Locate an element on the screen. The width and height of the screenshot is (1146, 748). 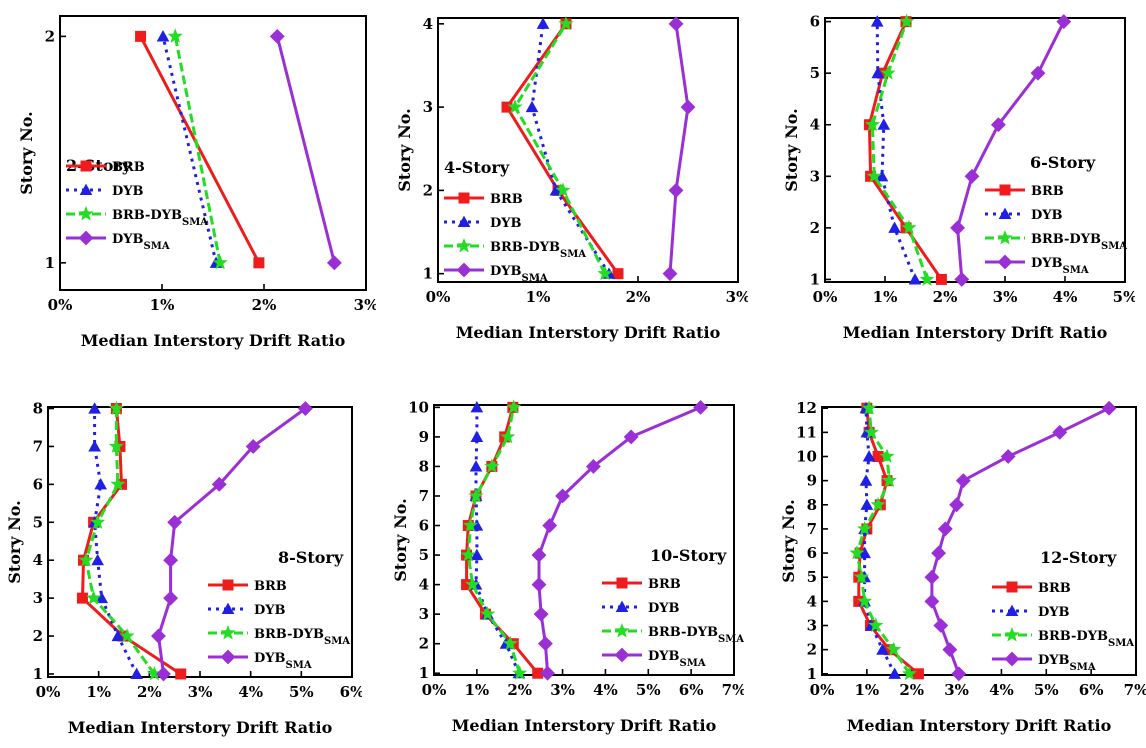
x-tick-label: 5% is located at coordinates (1124, 297).